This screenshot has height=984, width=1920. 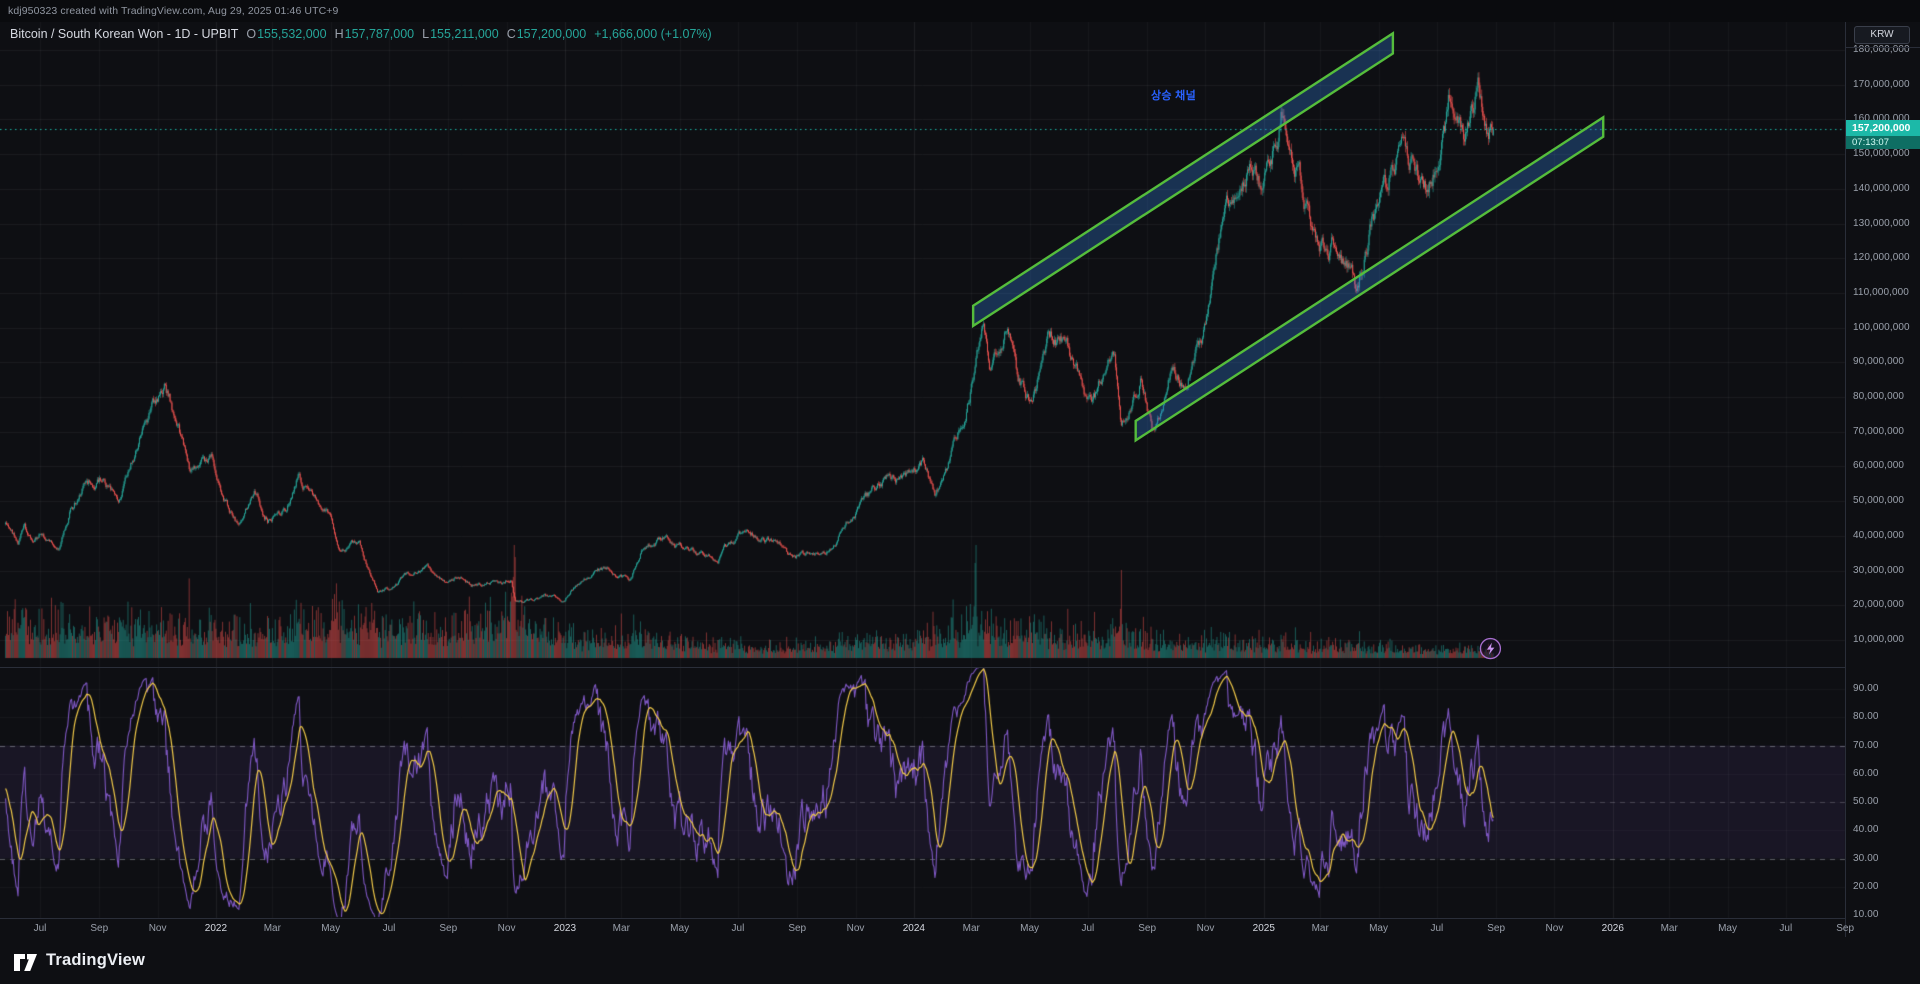 What do you see at coordinates (1866, 830) in the screenshot?
I see `rsi-scale-label: 40.00` at bounding box center [1866, 830].